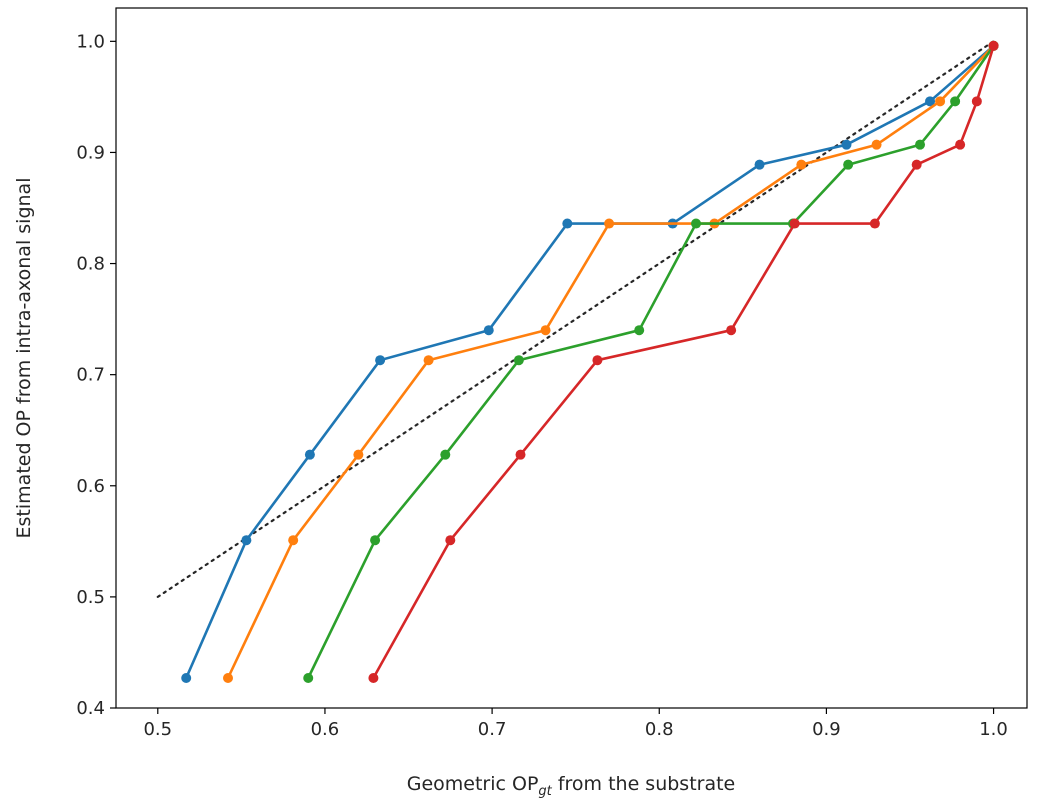  What do you see at coordinates (993, 729) in the screenshot?
I see `x-tick-label: 1.0` at bounding box center [993, 729].